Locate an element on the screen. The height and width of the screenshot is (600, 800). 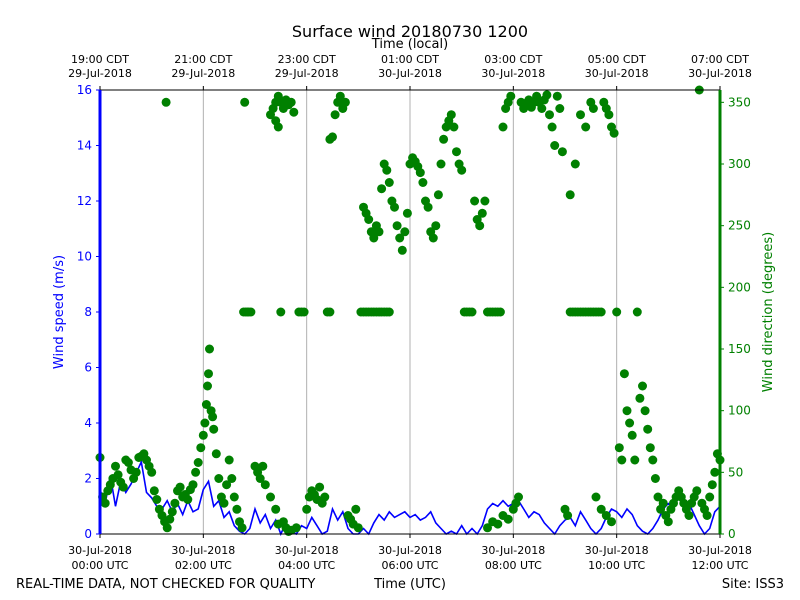
left-tick-label: 10 is located at coordinates (84, 257).